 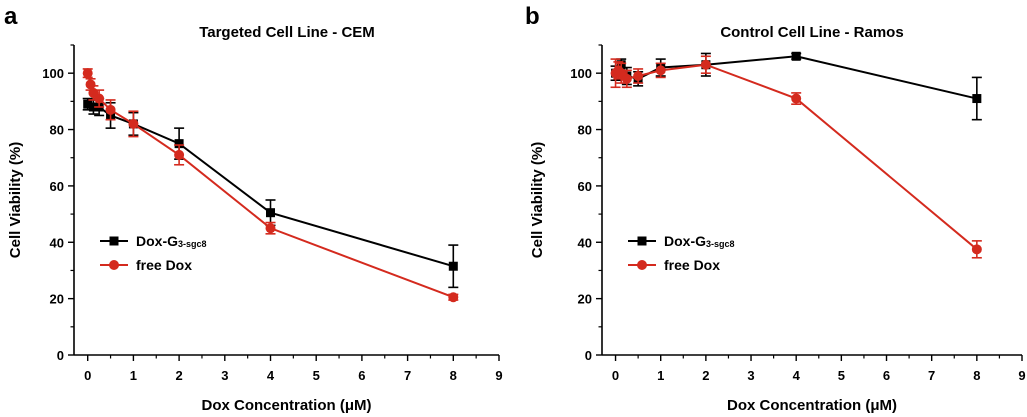 I want to click on panel-letter: a, so click(x=11, y=16).